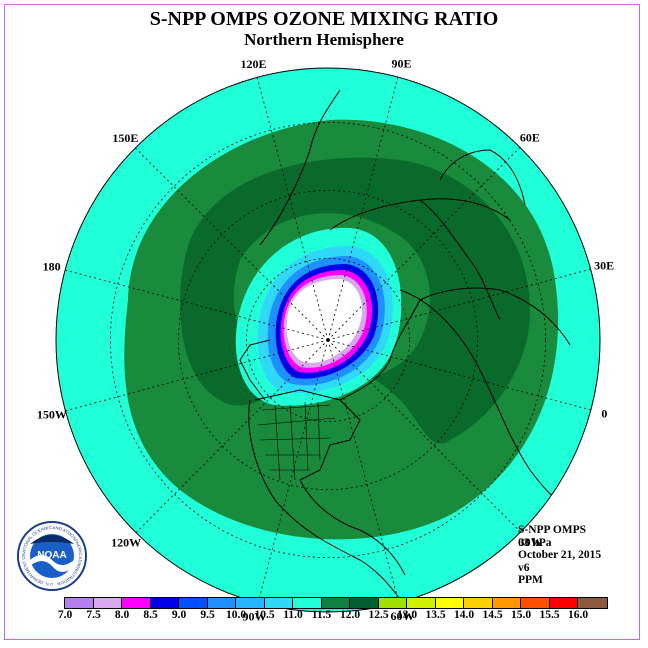  What do you see at coordinates (604, 414) in the screenshot?
I see `longitude-label: 0` at bounding box center [604, 414].